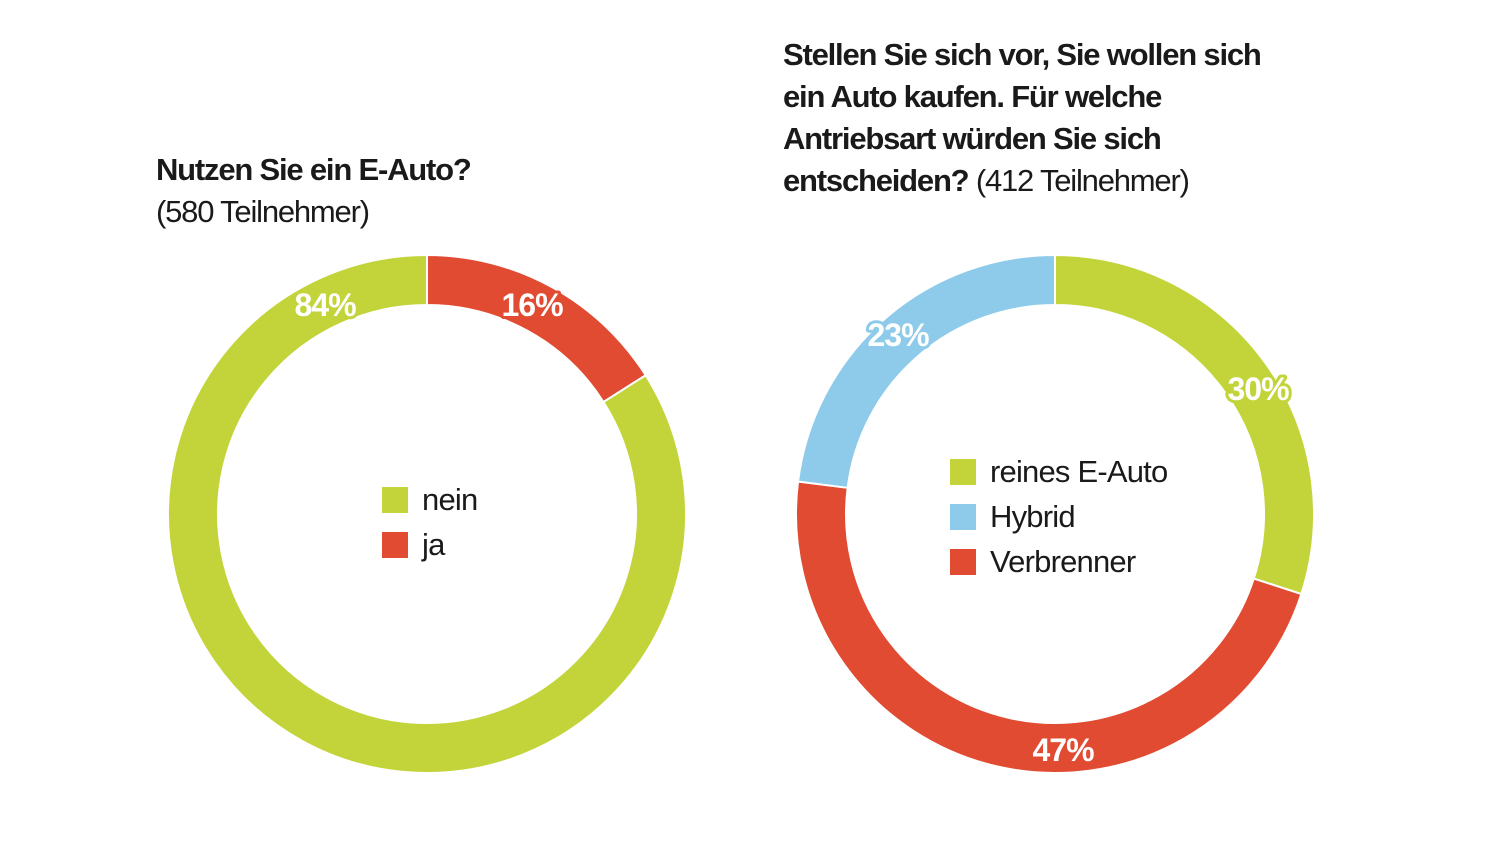 The image size is (1500, 844). Describe the element at coordinates (263, 211) in the screenshot. I see `left-subtitle: (580 Teilnehmer)` at that location.